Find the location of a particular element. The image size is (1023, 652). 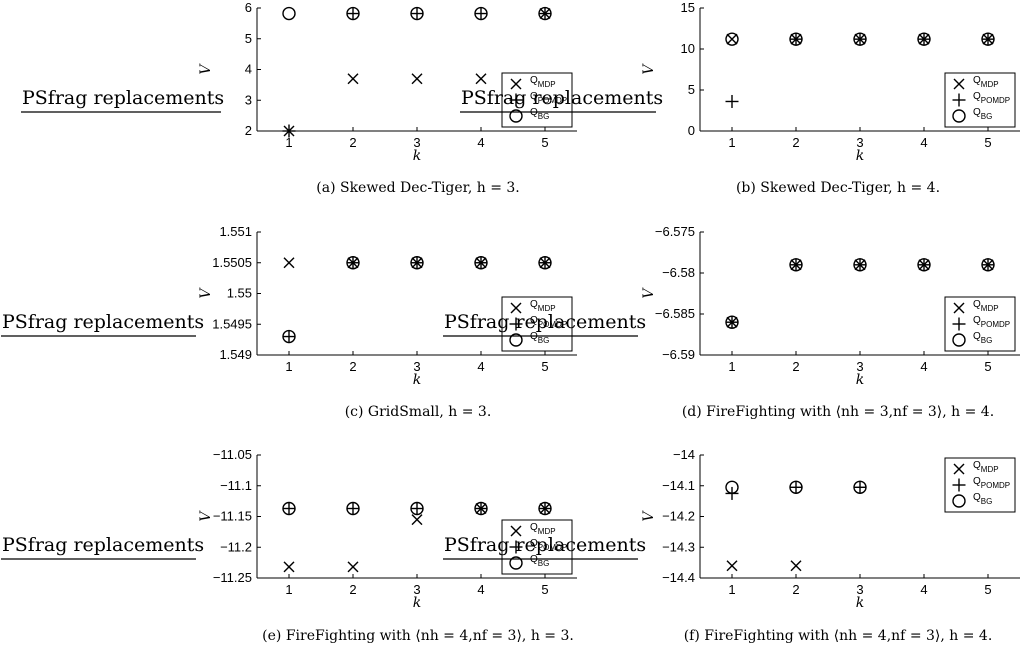

y-tick-label: −6.58 is located at coordinates (678, 272).